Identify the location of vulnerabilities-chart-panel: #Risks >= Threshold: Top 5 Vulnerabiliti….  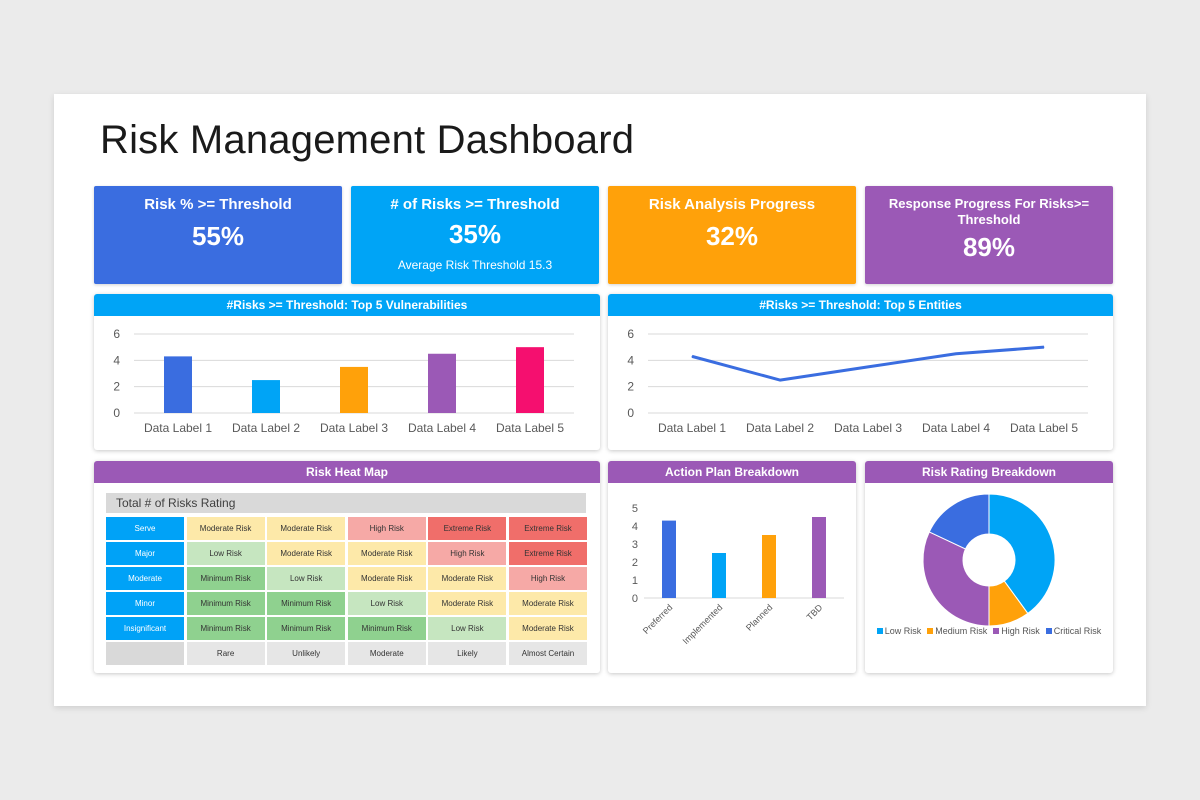
(347, 372).